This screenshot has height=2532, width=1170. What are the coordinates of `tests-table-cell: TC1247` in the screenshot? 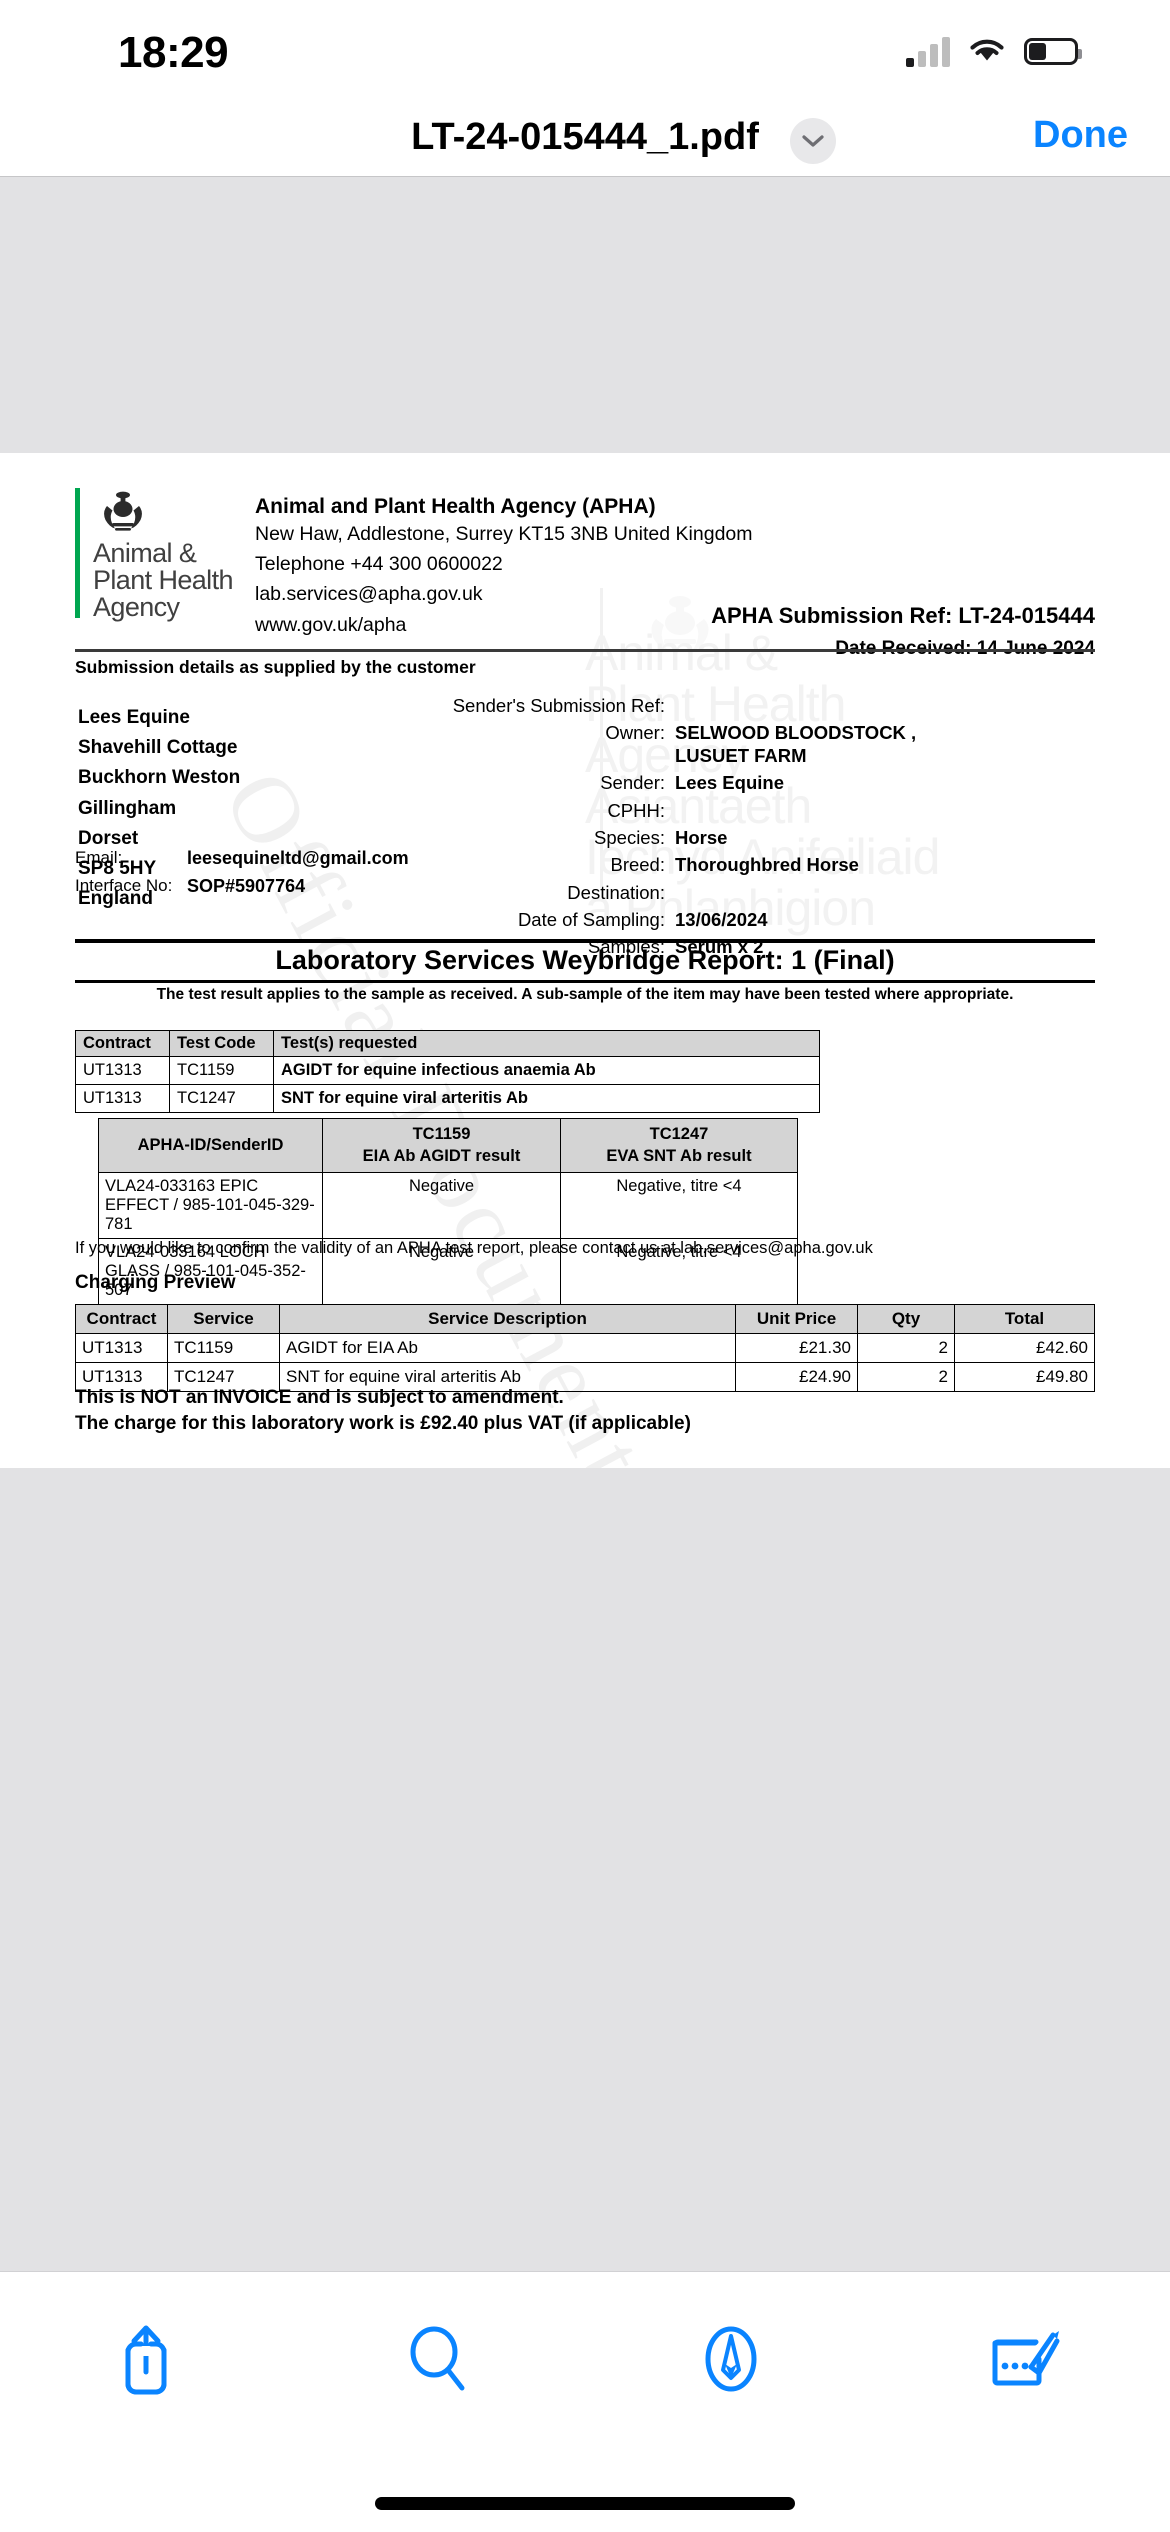 It's located at (221, 1098).